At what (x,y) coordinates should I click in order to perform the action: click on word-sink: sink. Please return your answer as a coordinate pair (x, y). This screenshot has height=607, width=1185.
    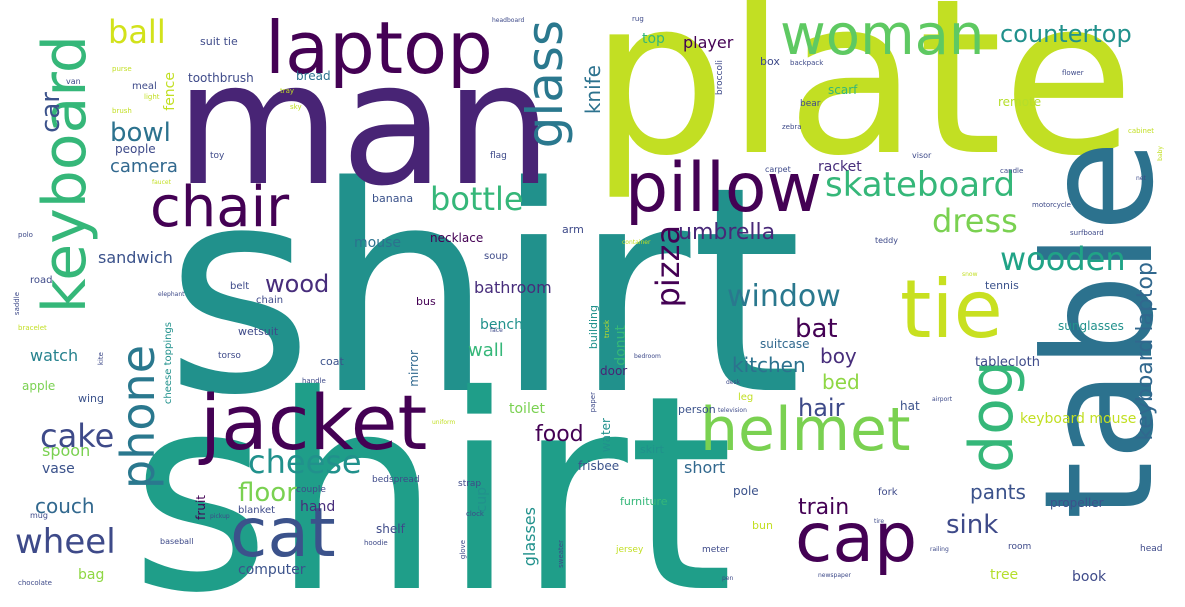
    Looking at the image, I should click on (972, 525).